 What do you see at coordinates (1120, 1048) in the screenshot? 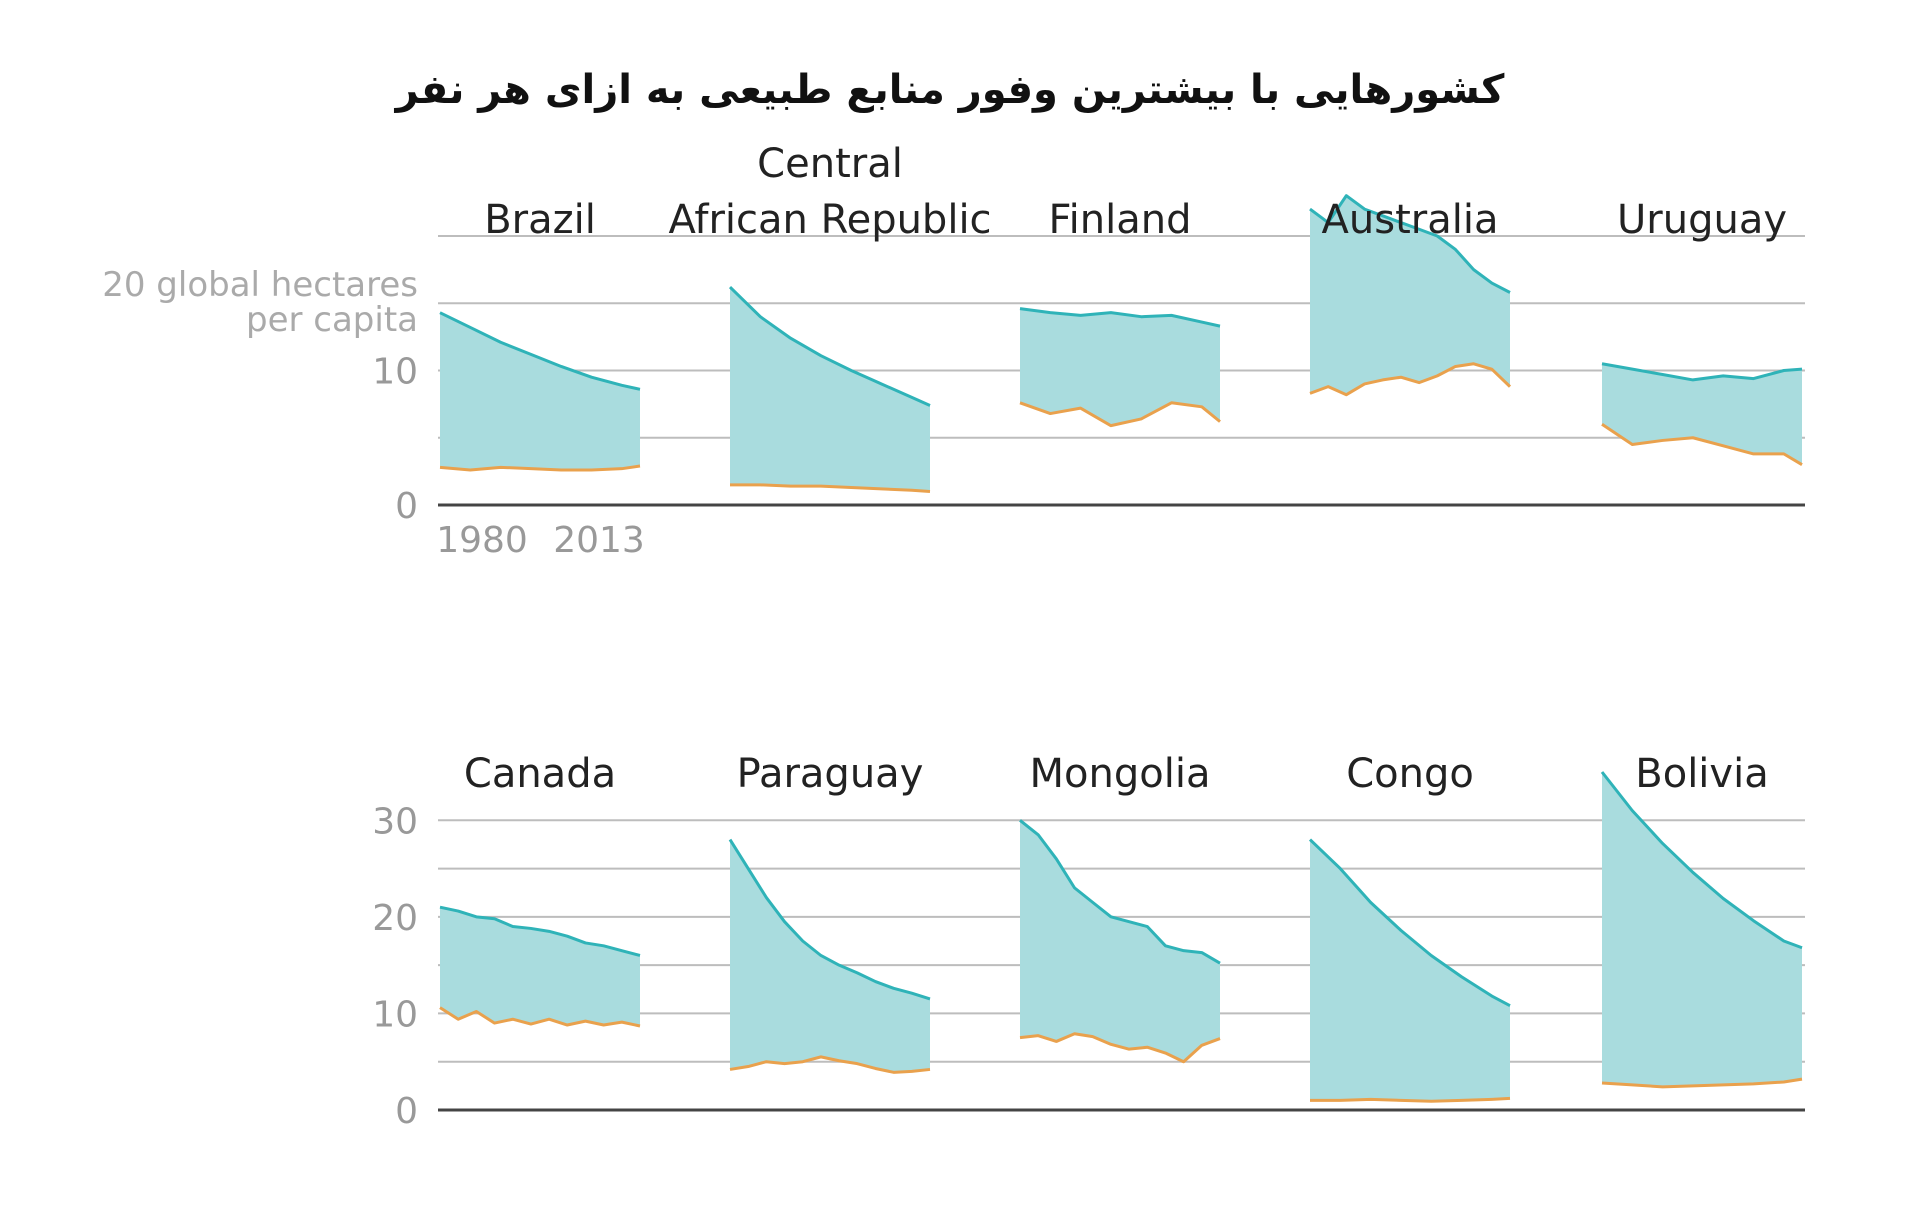
I see `footprint-line-mongolia` at bounding box center [1120, 1048].